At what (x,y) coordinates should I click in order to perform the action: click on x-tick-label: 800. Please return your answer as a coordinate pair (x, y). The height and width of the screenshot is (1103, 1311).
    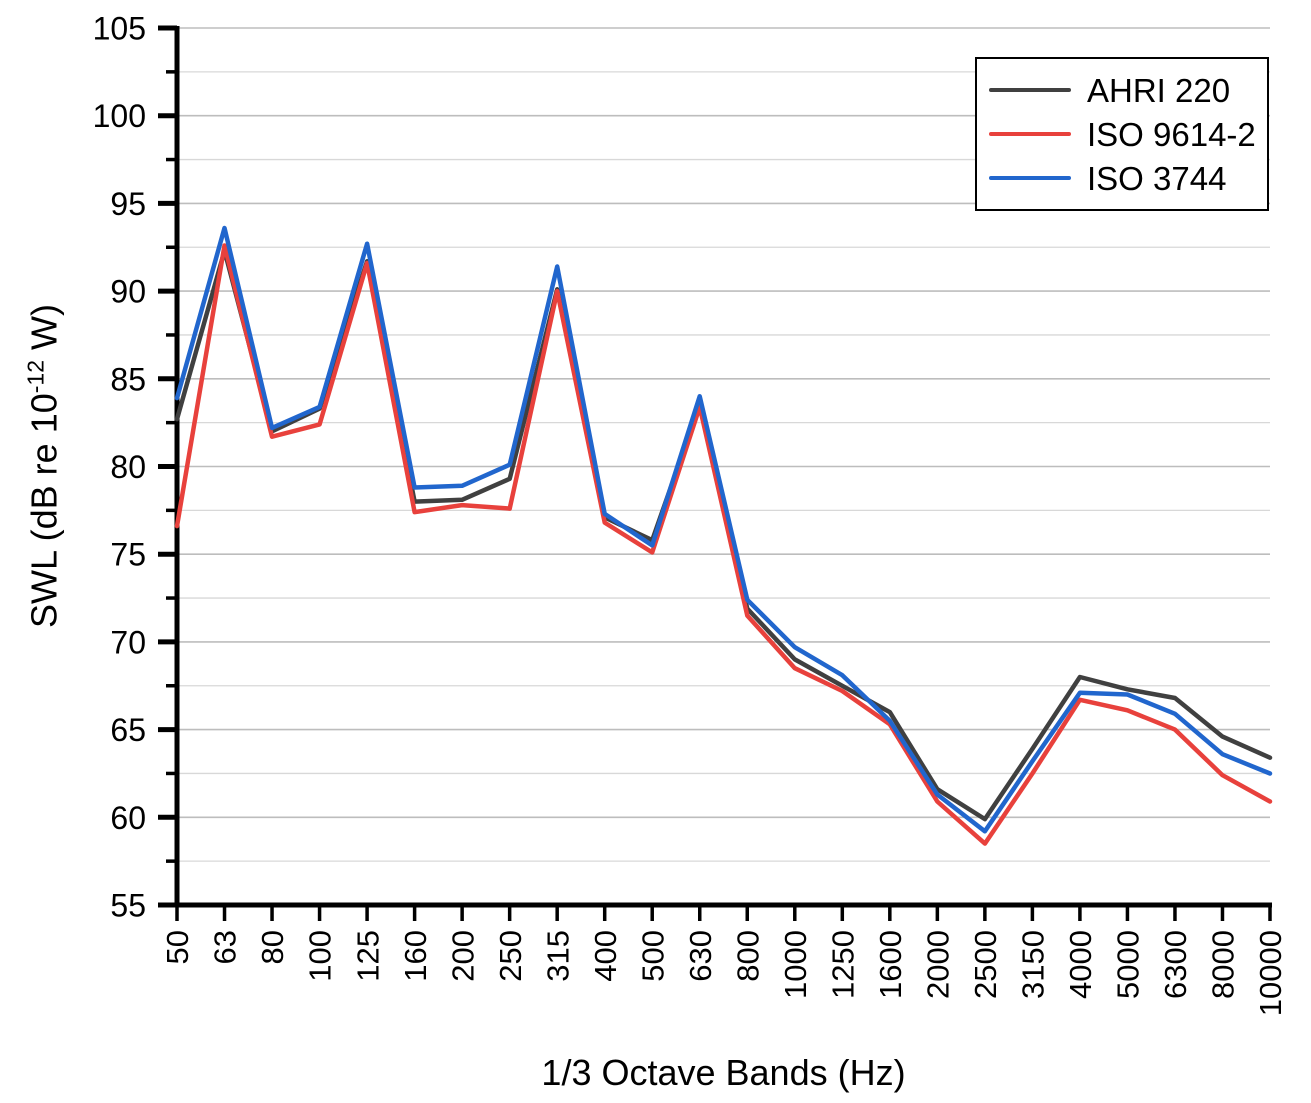
    Looking at the image, I should click on (747, 956).